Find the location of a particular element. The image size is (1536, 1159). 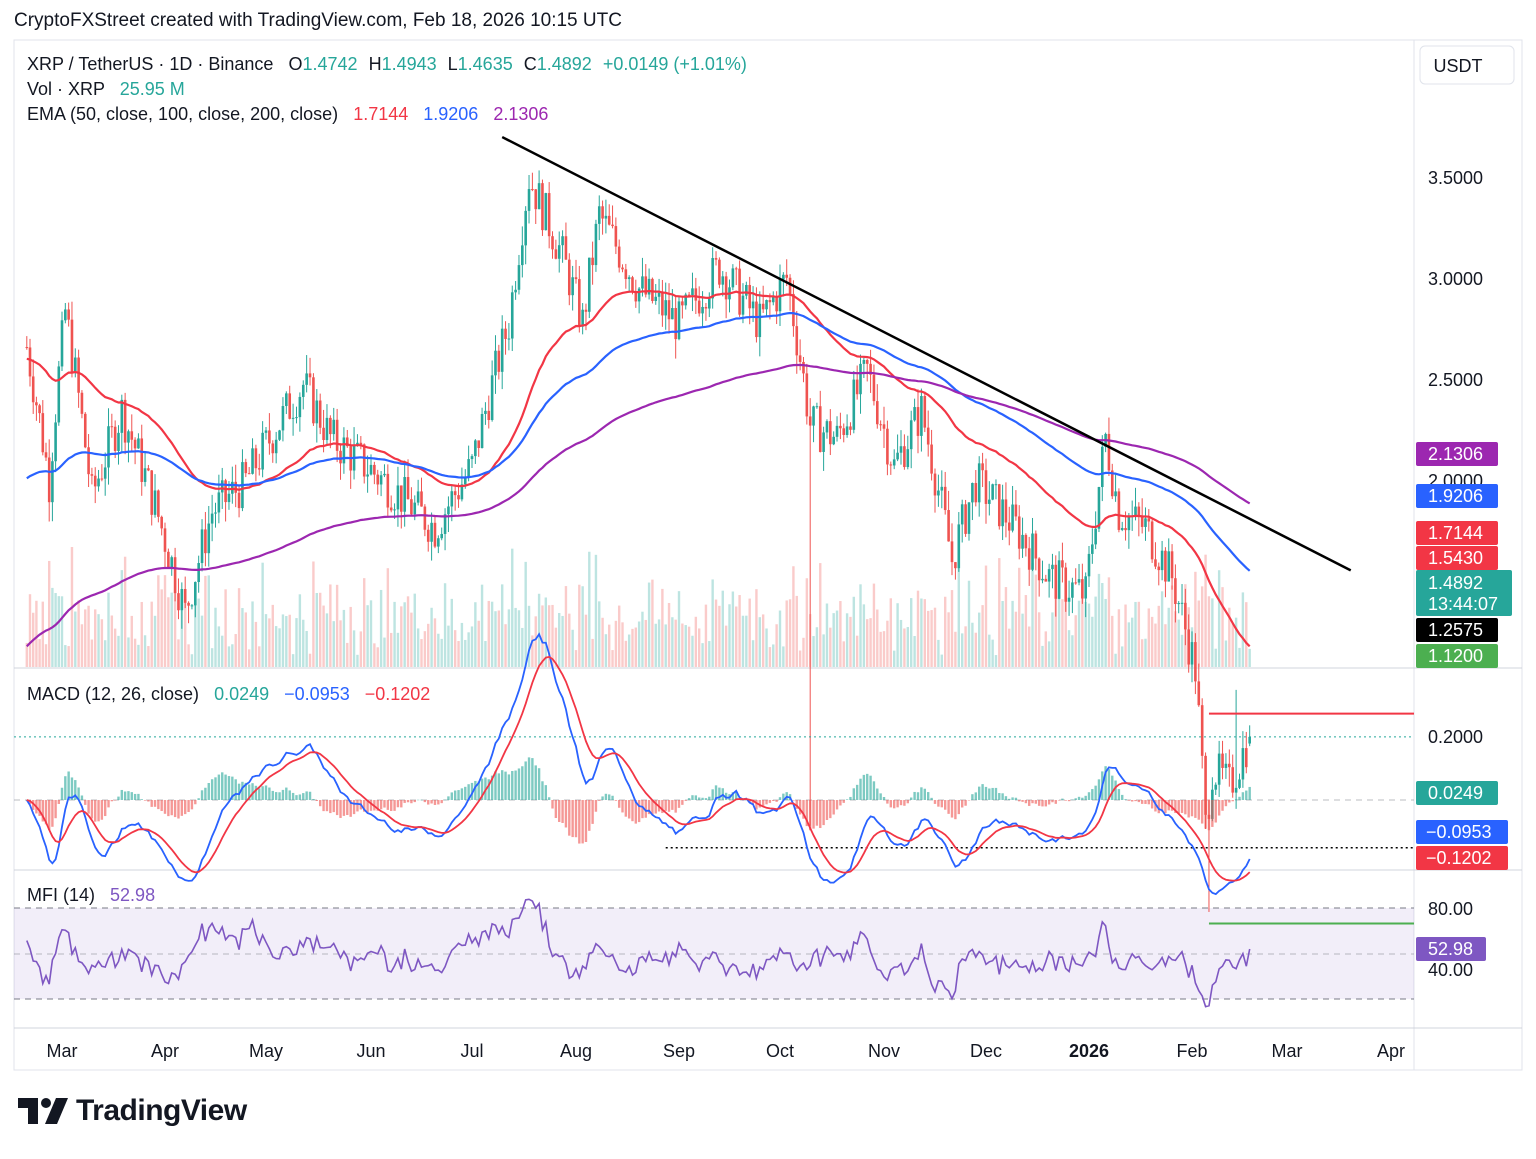

hist-badge is located at coordinates (1457, 793).